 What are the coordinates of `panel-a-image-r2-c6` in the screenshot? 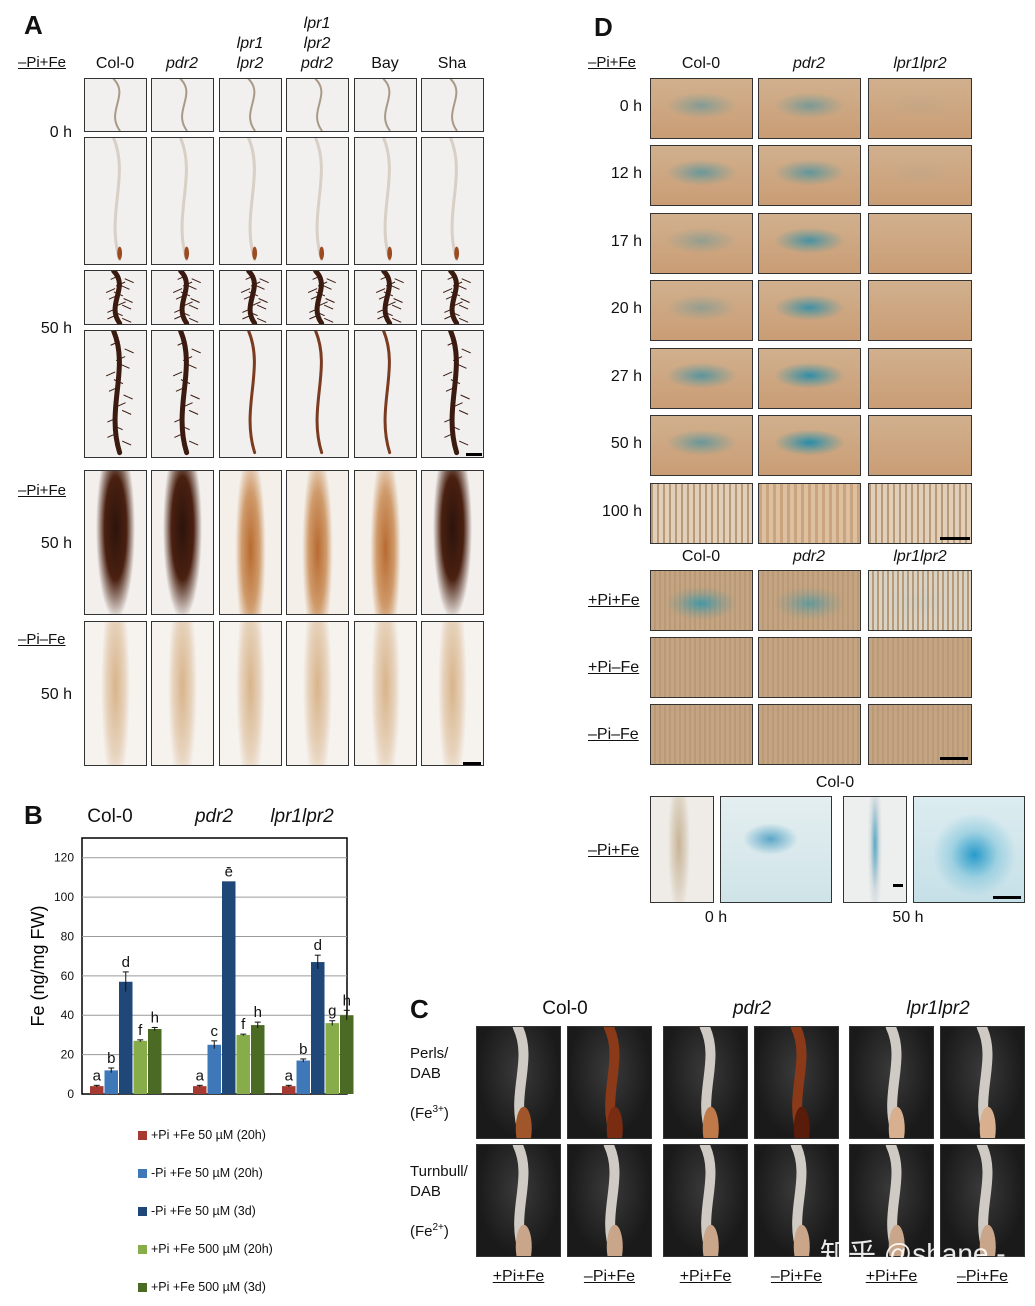 It's located at (452, 201).